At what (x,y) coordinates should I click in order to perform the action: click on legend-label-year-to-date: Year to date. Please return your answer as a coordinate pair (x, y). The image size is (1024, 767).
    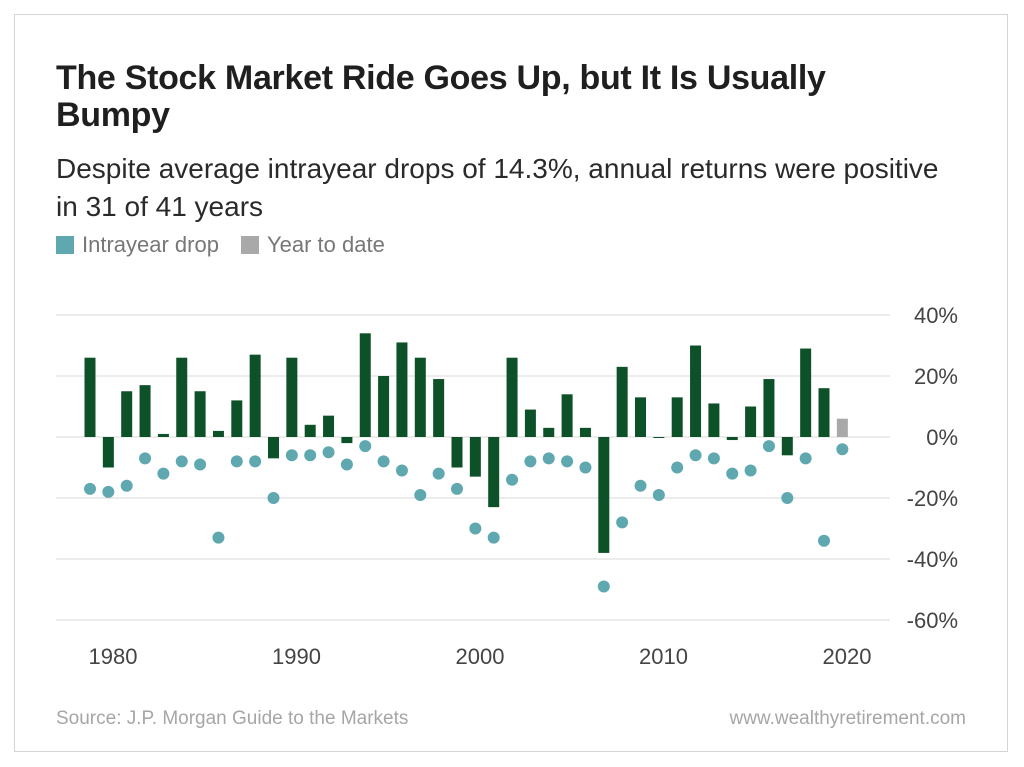
    Looking at the image, I should click on (325, 244).